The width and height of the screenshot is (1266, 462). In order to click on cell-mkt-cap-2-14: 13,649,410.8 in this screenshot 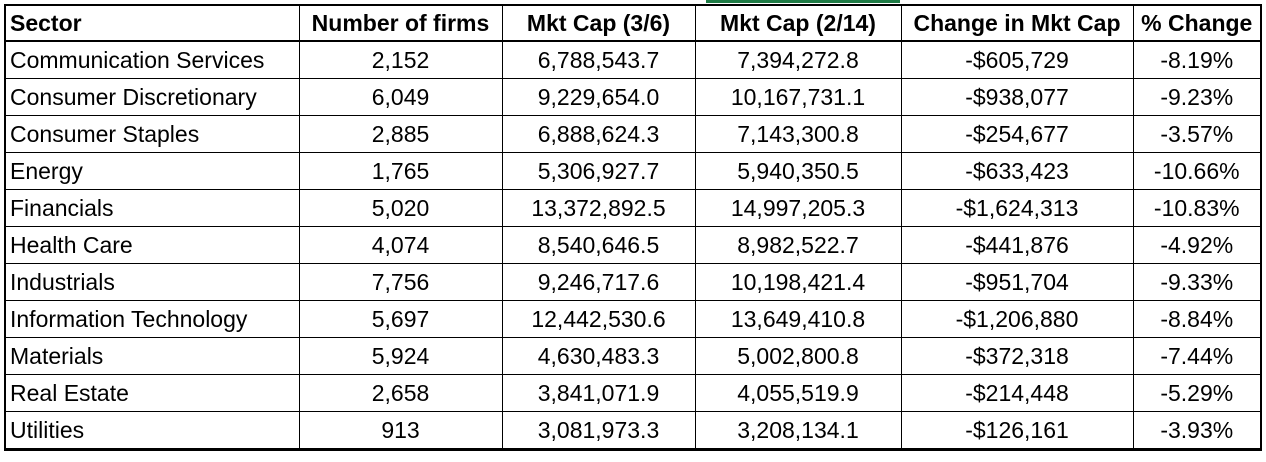, I will do `click(798, 319)`.